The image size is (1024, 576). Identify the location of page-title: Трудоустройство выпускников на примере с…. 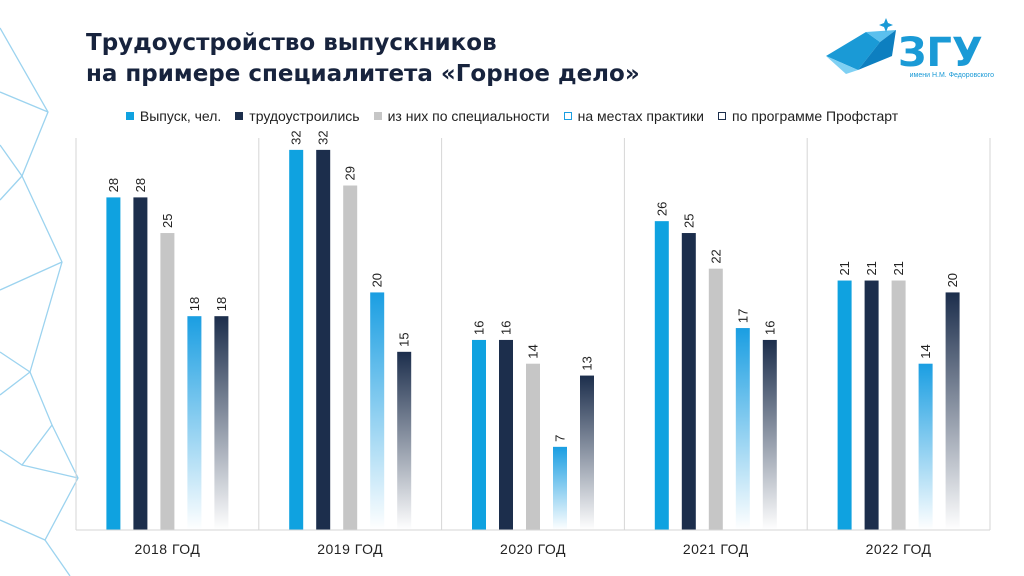
(363, 59).